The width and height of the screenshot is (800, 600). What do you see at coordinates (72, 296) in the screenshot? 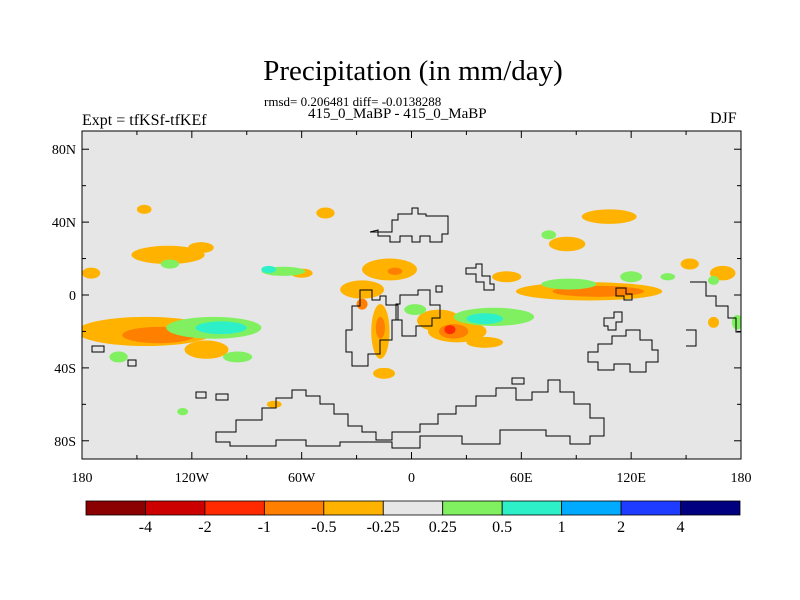
I see `y-tick-label: 0` at bounding box center [72, 296].